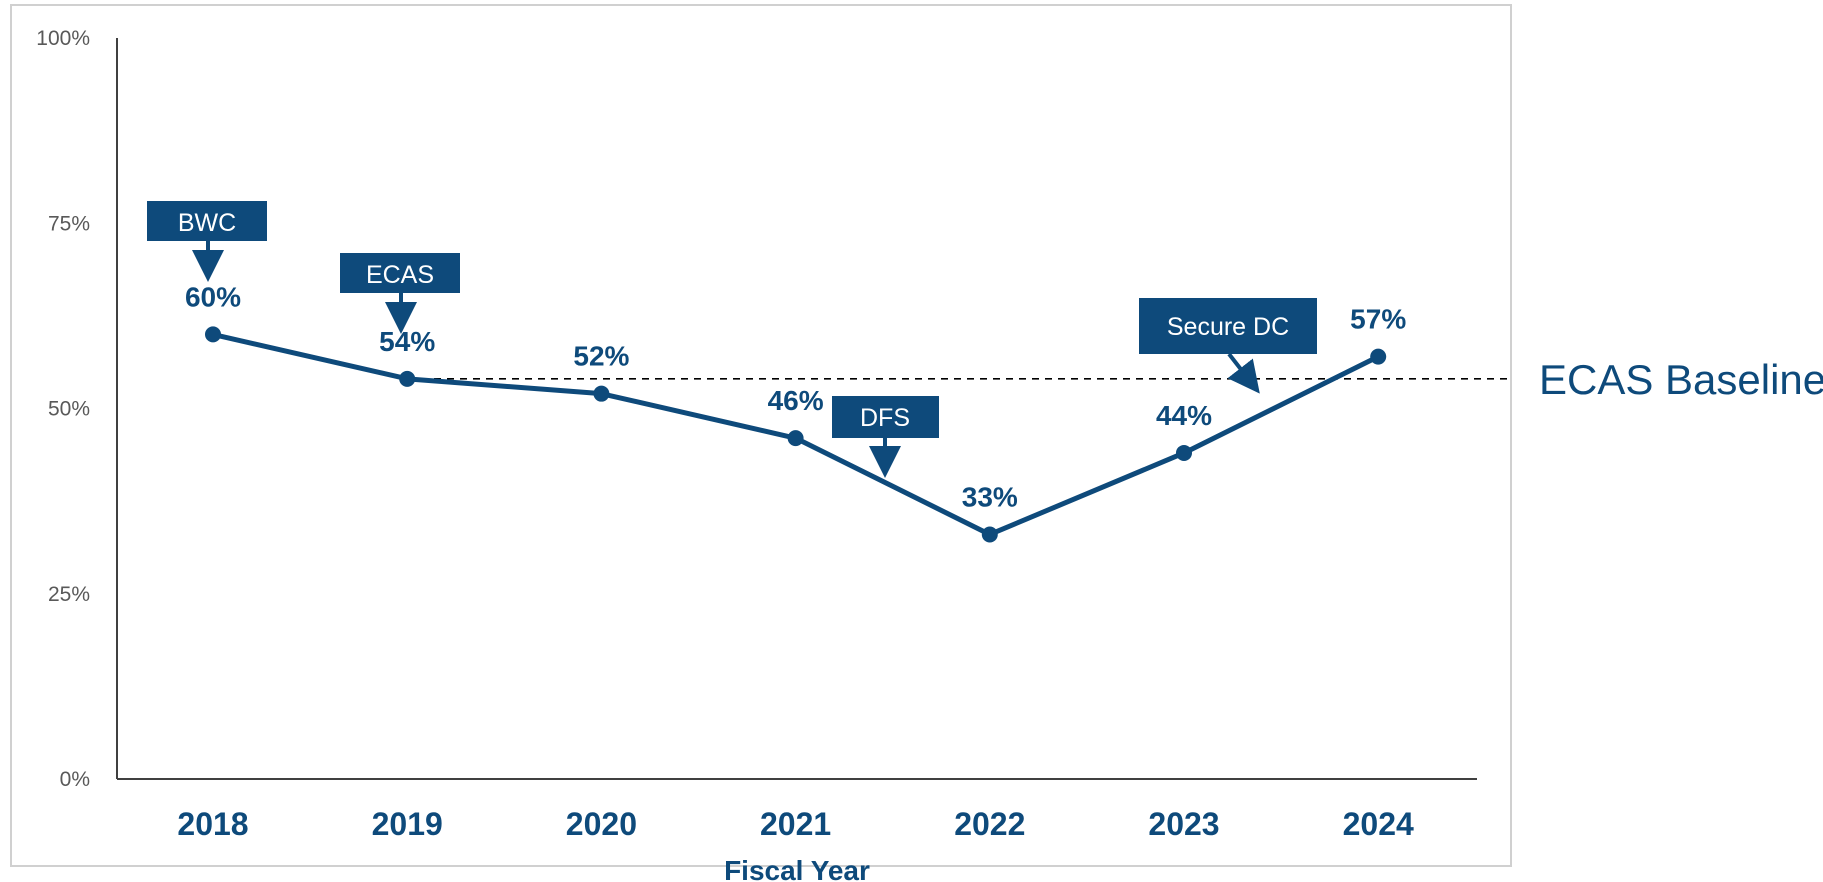 The image size is (1823, 882). Describe the element at coordinates (69, 223) in the screenshot. I see `y-tick-label: 75%` at that location.